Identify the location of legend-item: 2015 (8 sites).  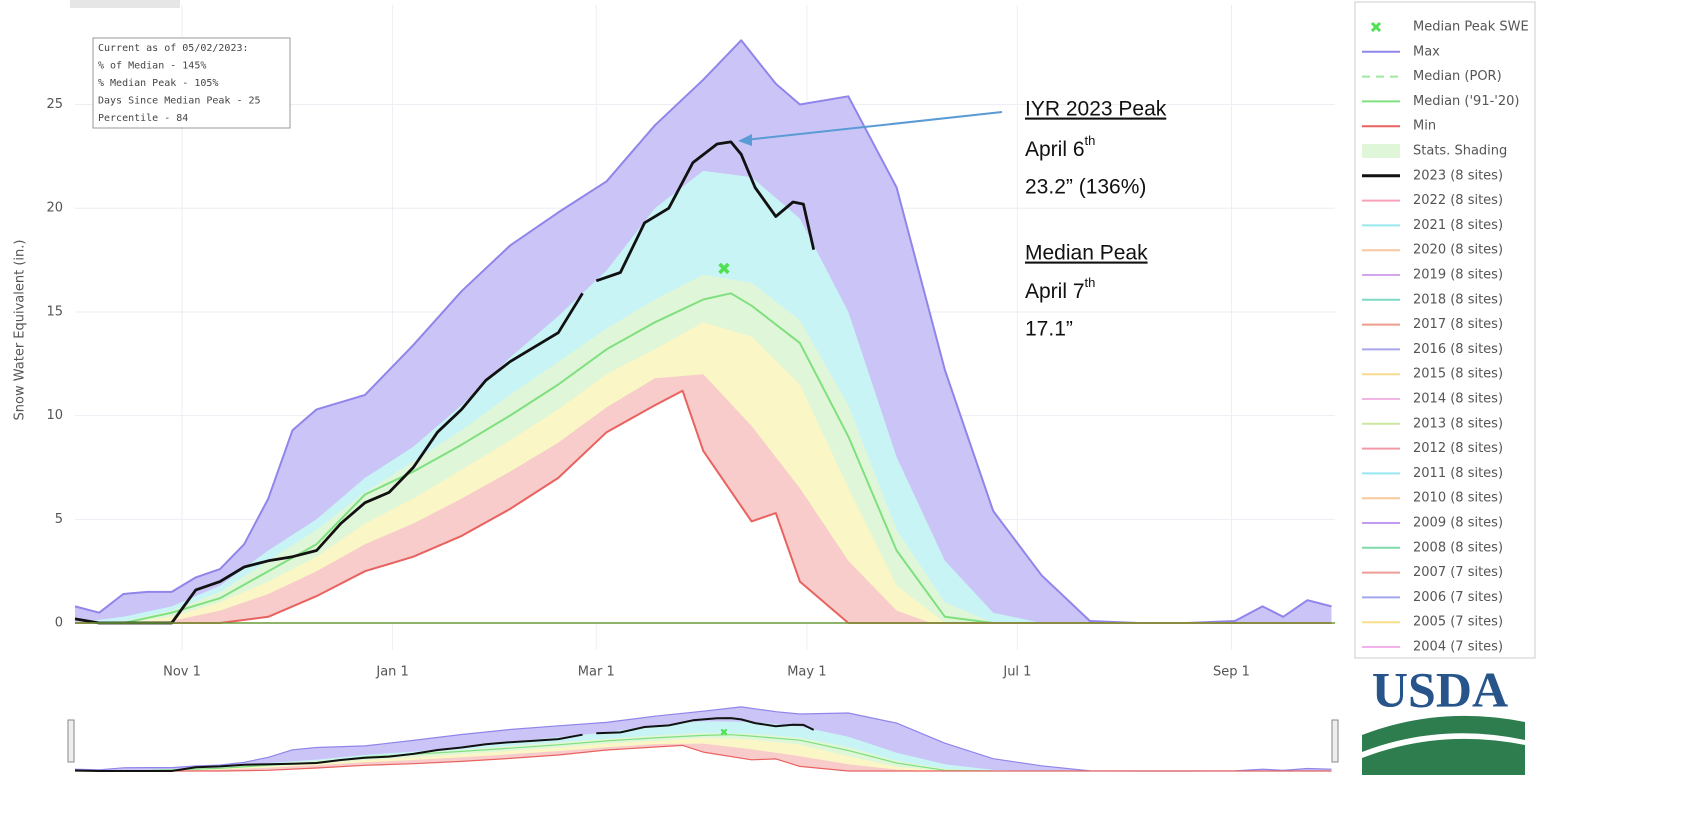
(1432, 374).